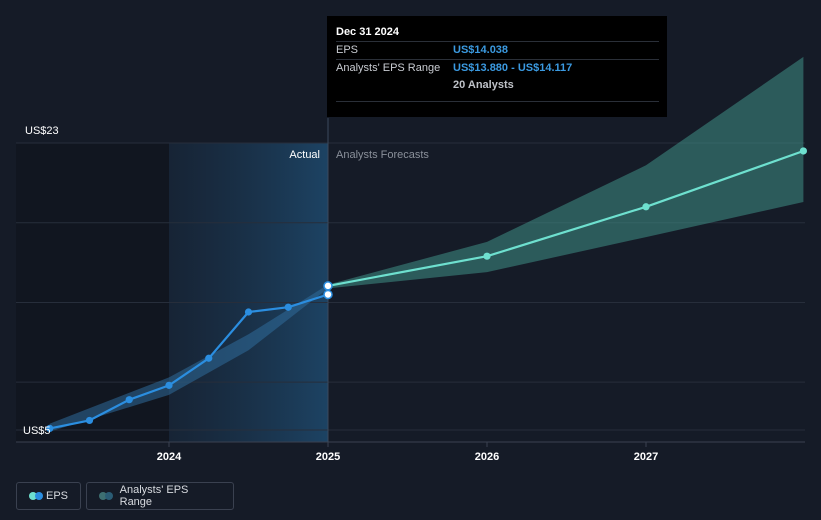 The image size is (821, 520). I want to click on eps-highlight-point, so click(328, 286).